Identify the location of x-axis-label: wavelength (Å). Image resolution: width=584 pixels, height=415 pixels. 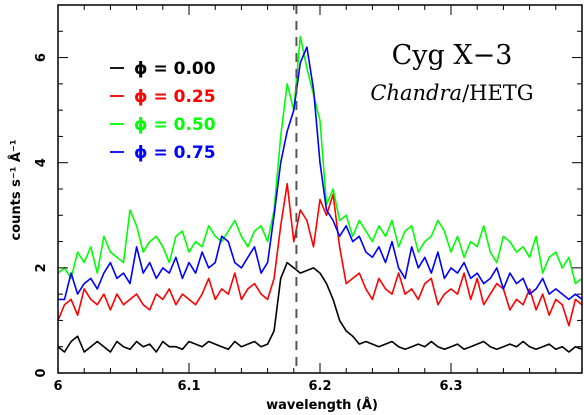
(322, 405).